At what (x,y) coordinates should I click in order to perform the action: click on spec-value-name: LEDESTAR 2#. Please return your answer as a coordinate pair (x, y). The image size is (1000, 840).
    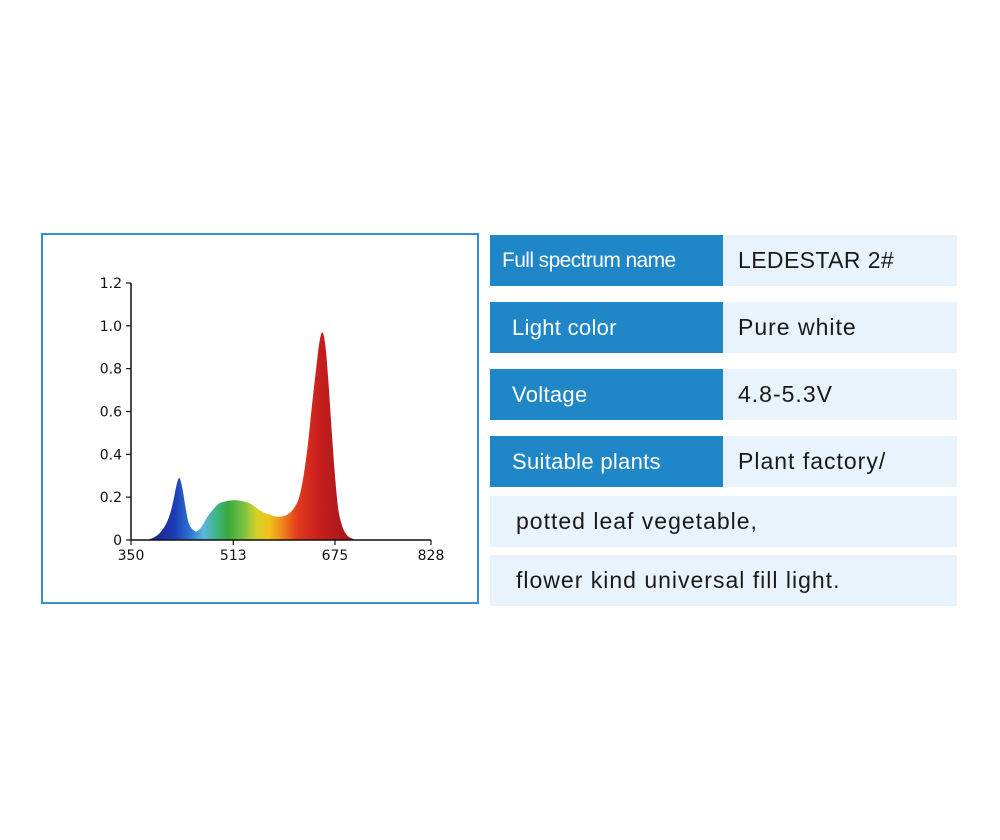
    Looking at the image, I should click on (840, 260).